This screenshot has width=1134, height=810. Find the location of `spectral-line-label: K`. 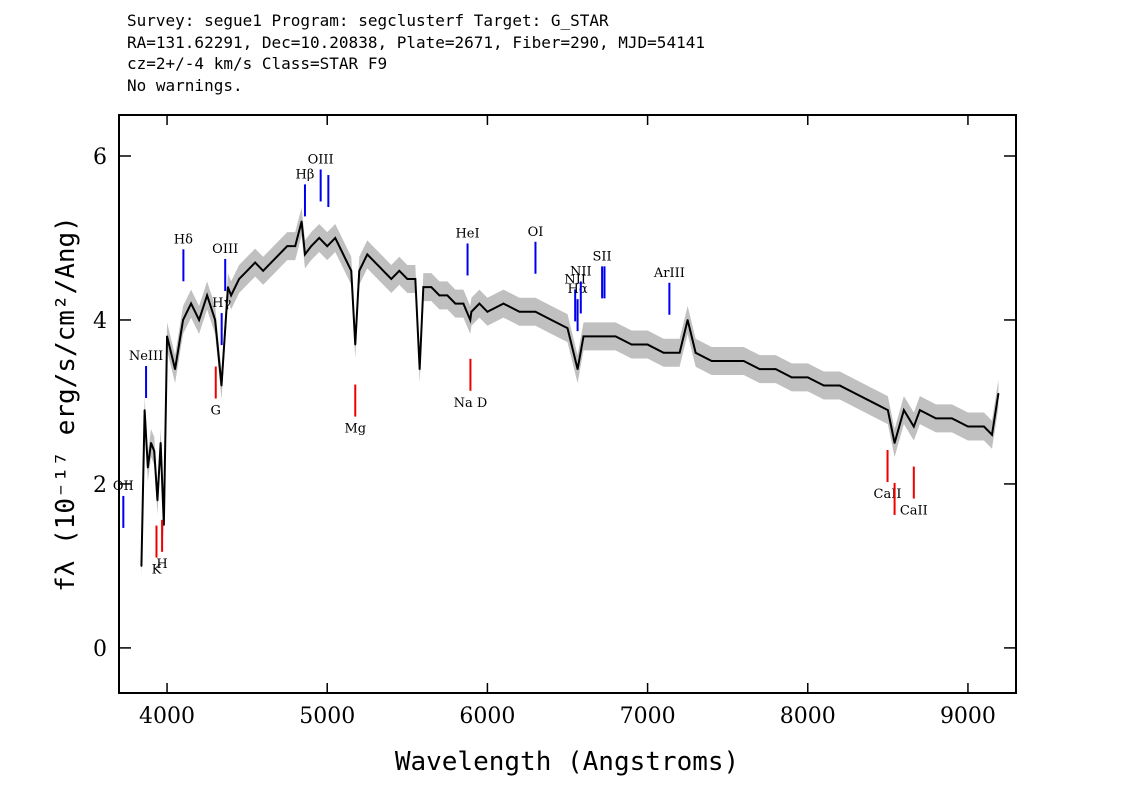

spectral-line-label: K is located at coordinates (157, 570).